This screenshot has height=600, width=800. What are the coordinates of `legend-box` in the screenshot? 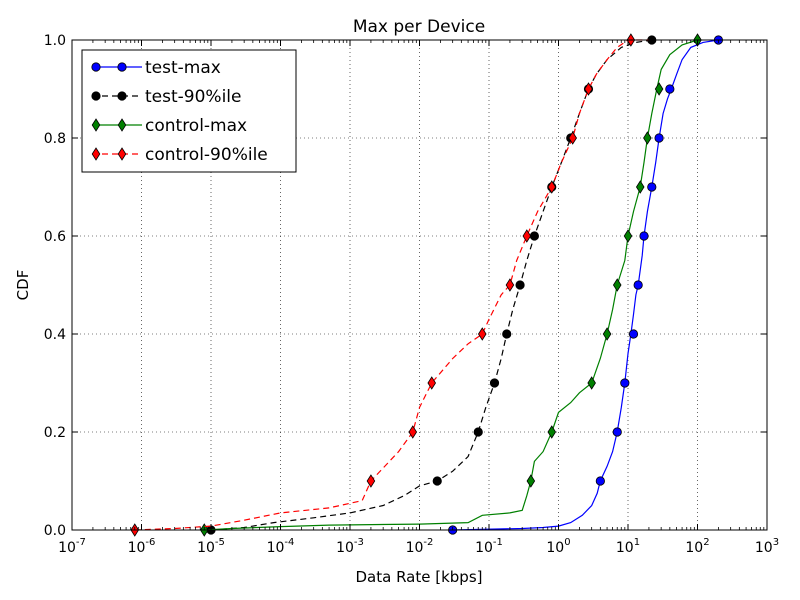 It's located at (189, 111).